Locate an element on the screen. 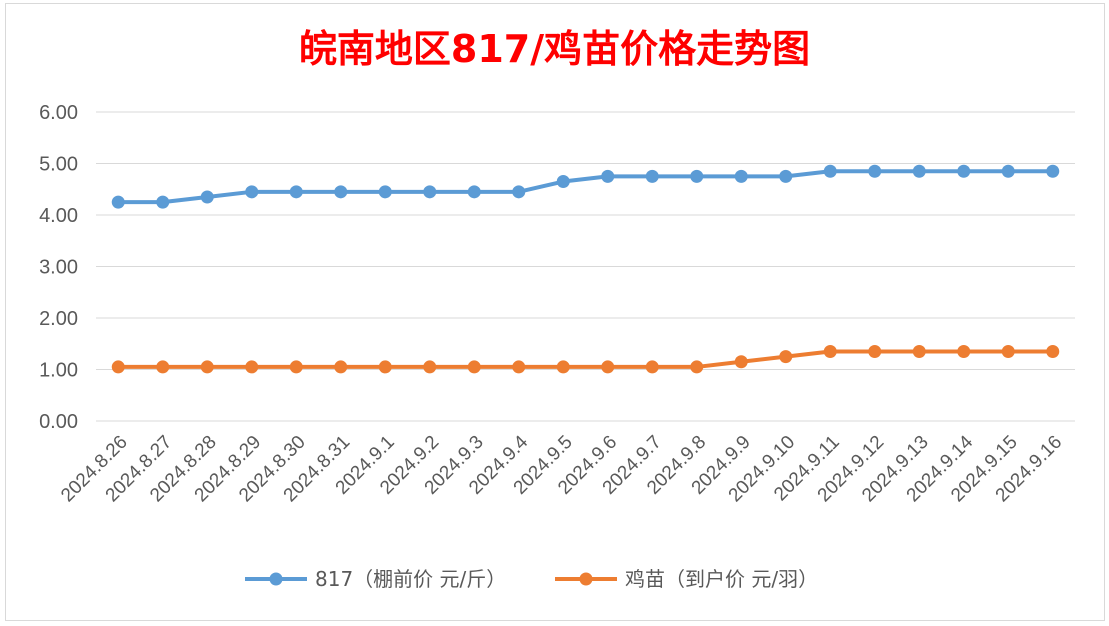 The image size is (1109, 626). y-tick-label: 5.00 is located at coordinates (58, 165).